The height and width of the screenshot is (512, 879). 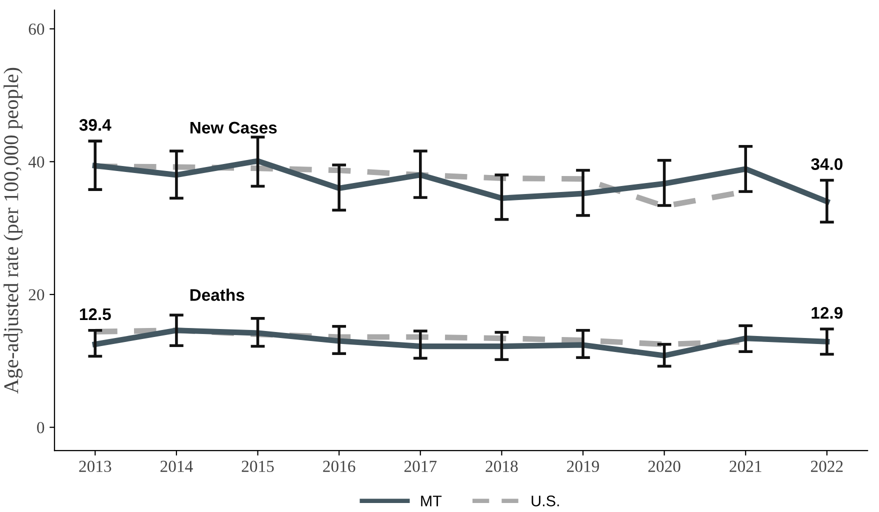 I want to click on legend-label: MT, so click(x=431, y=501).